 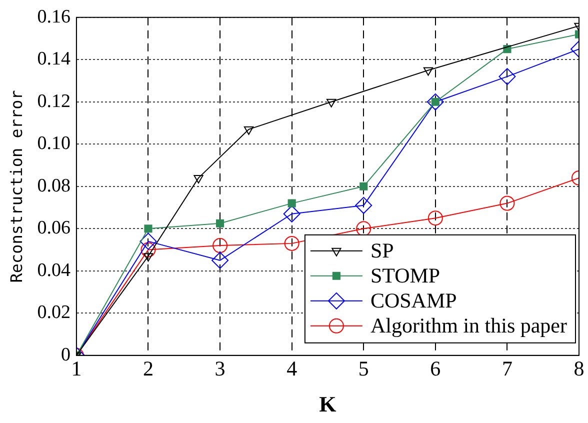 What do you see at coordinates (53, 185) in the screenshot?
I see `y-tick-label: 0.08` at bounding box center [53, 185].